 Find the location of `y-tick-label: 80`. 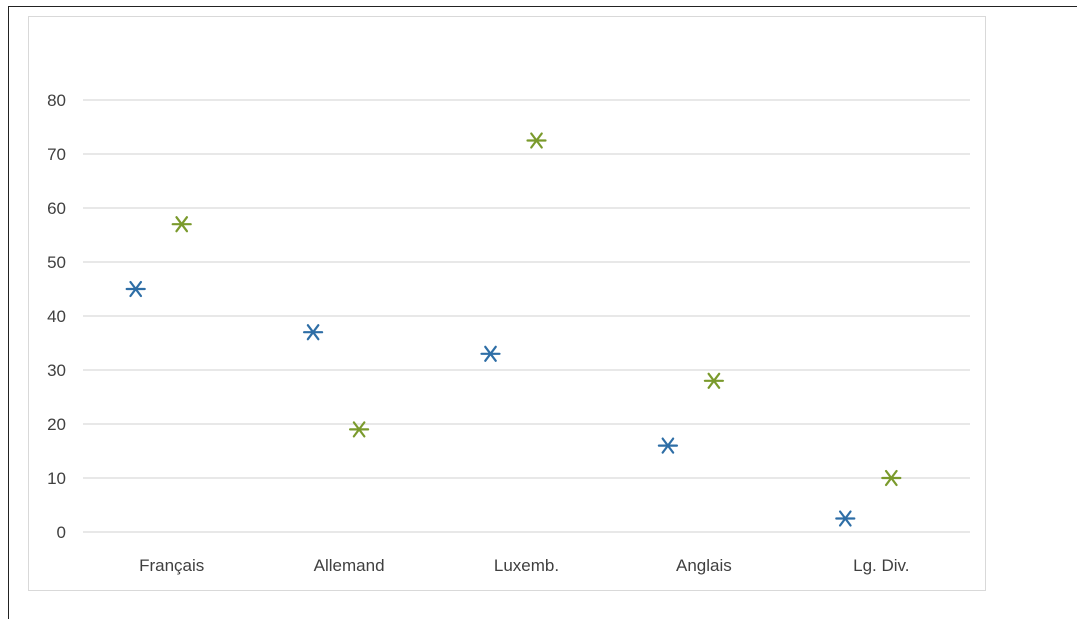

y-tick-label: 80 is located at coordinates (56, 100).